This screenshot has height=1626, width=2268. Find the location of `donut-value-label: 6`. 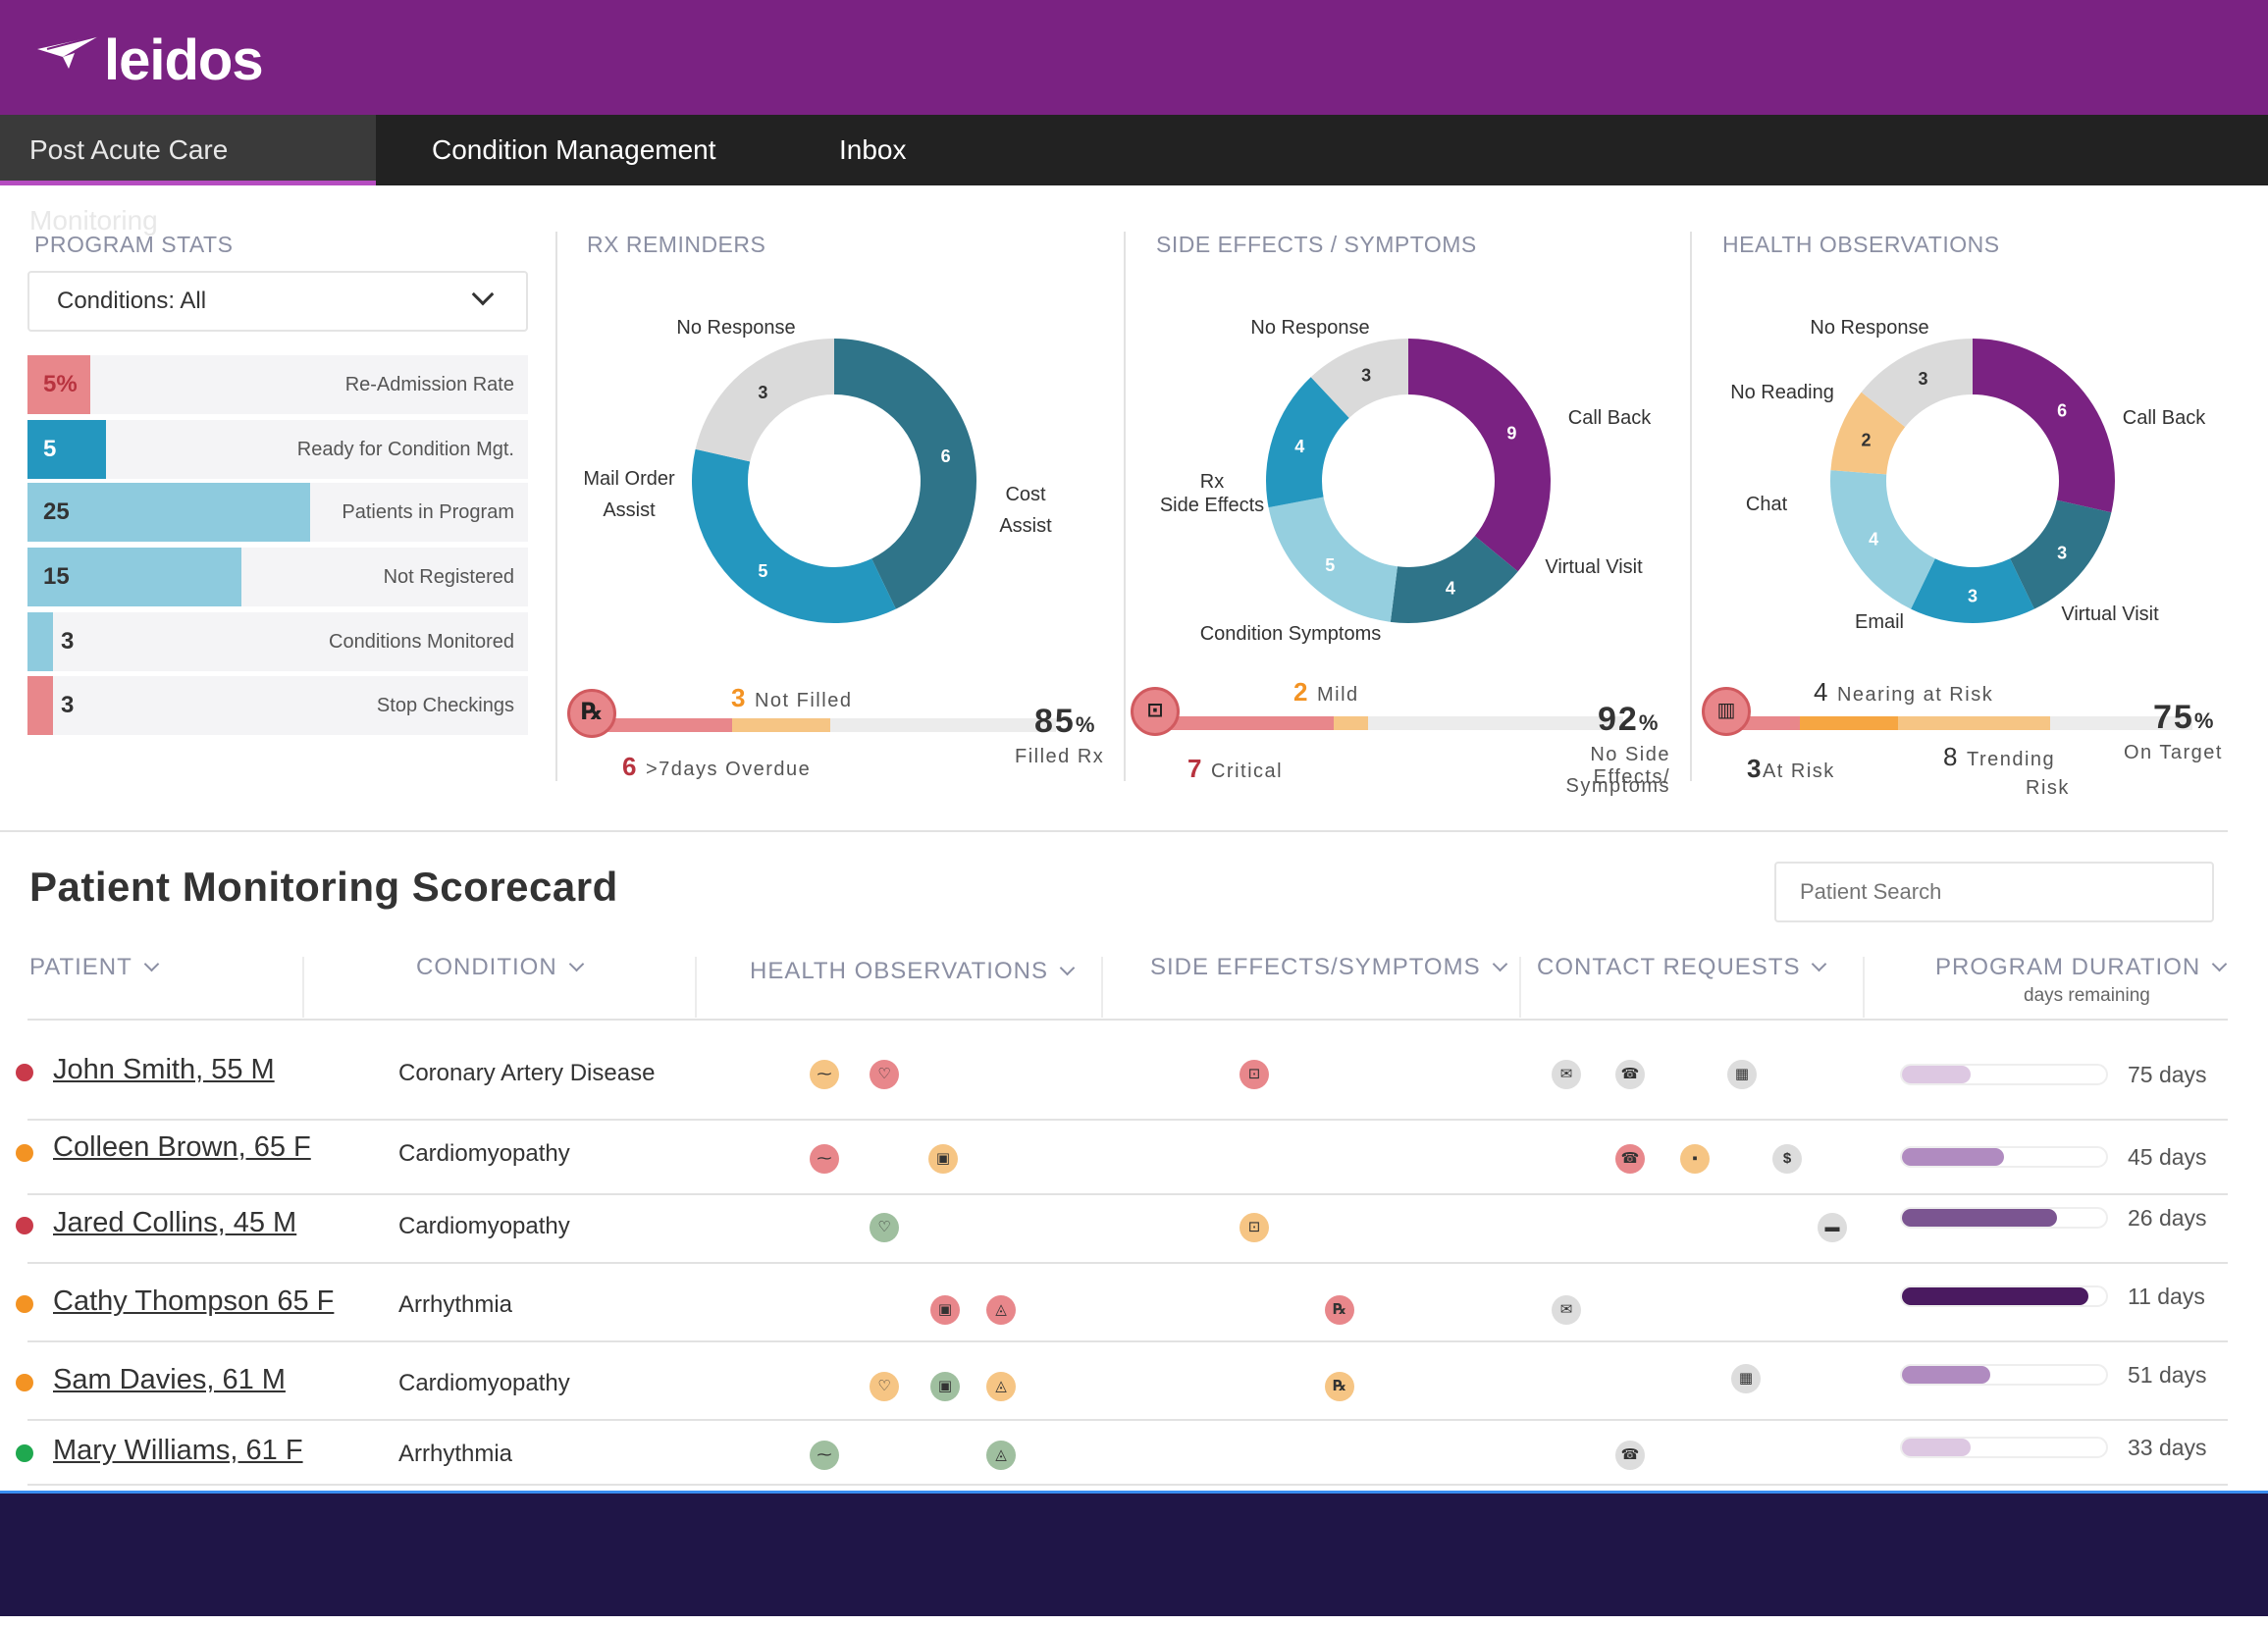

donut-value-label: 6 is located at coordinates (2062, 410).